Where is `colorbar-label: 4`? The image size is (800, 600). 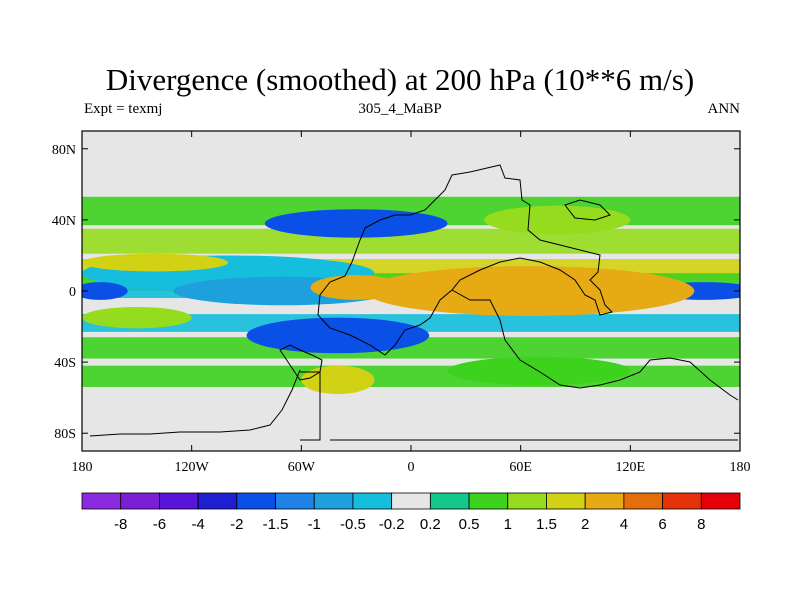
colorbar-label: 4 is located at coordinates (624, 524).